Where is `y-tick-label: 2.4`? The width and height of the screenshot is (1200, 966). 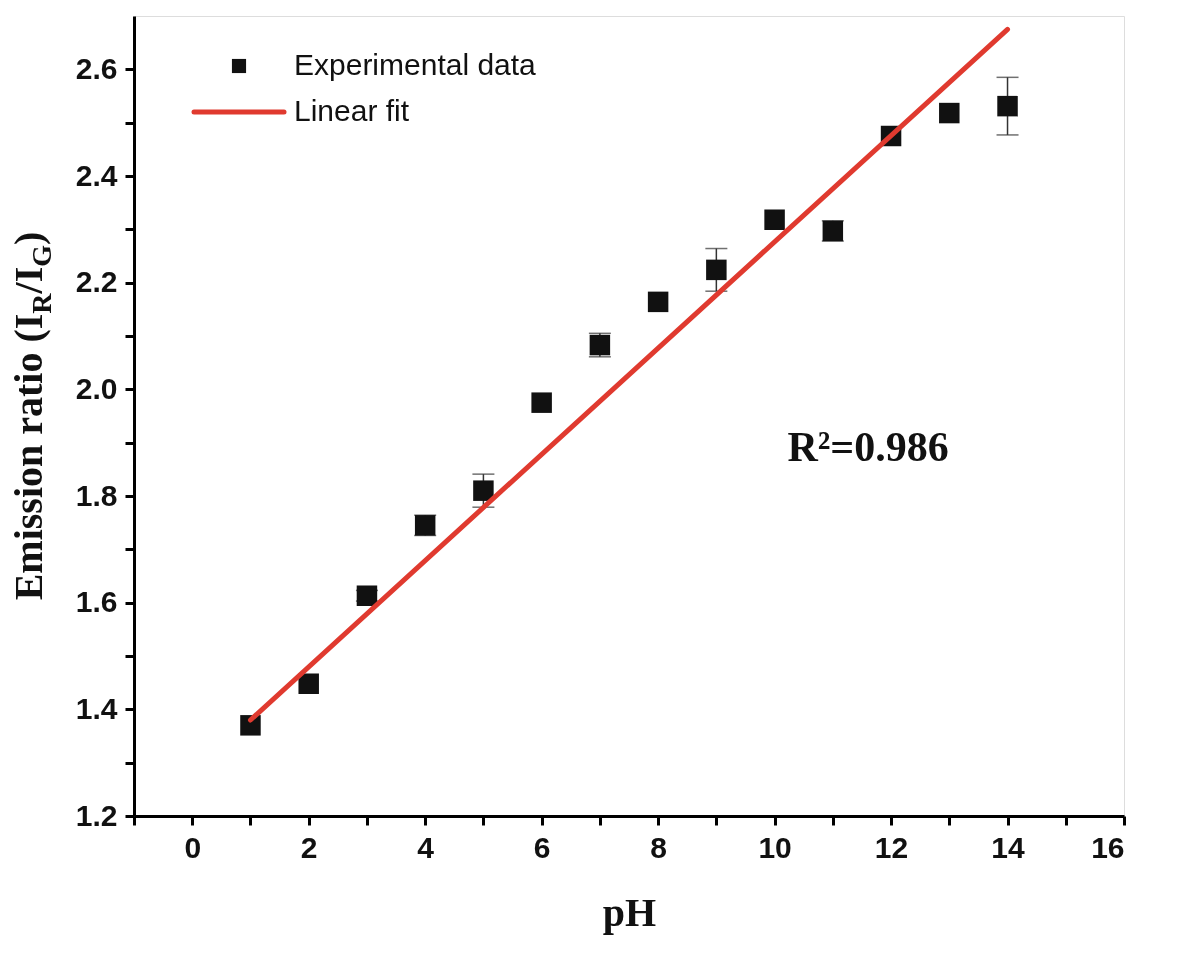
y-tick-label: 2.4 is located at coordinates (96, 175).